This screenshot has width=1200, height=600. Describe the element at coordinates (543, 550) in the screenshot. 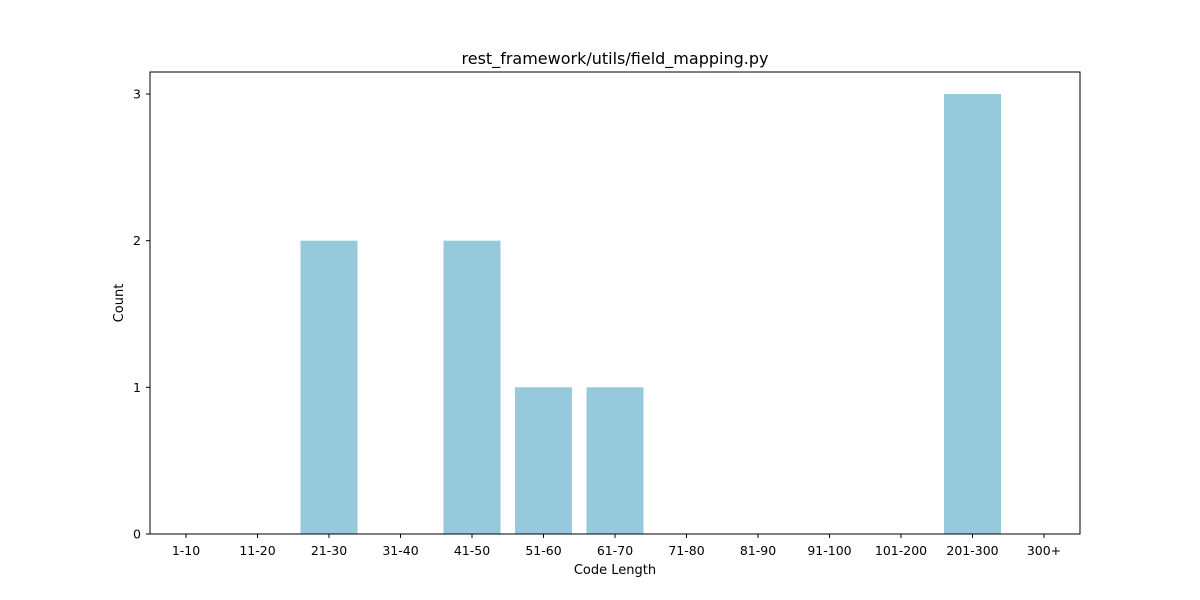

I see `x-tick-label: 51-60` at that location.